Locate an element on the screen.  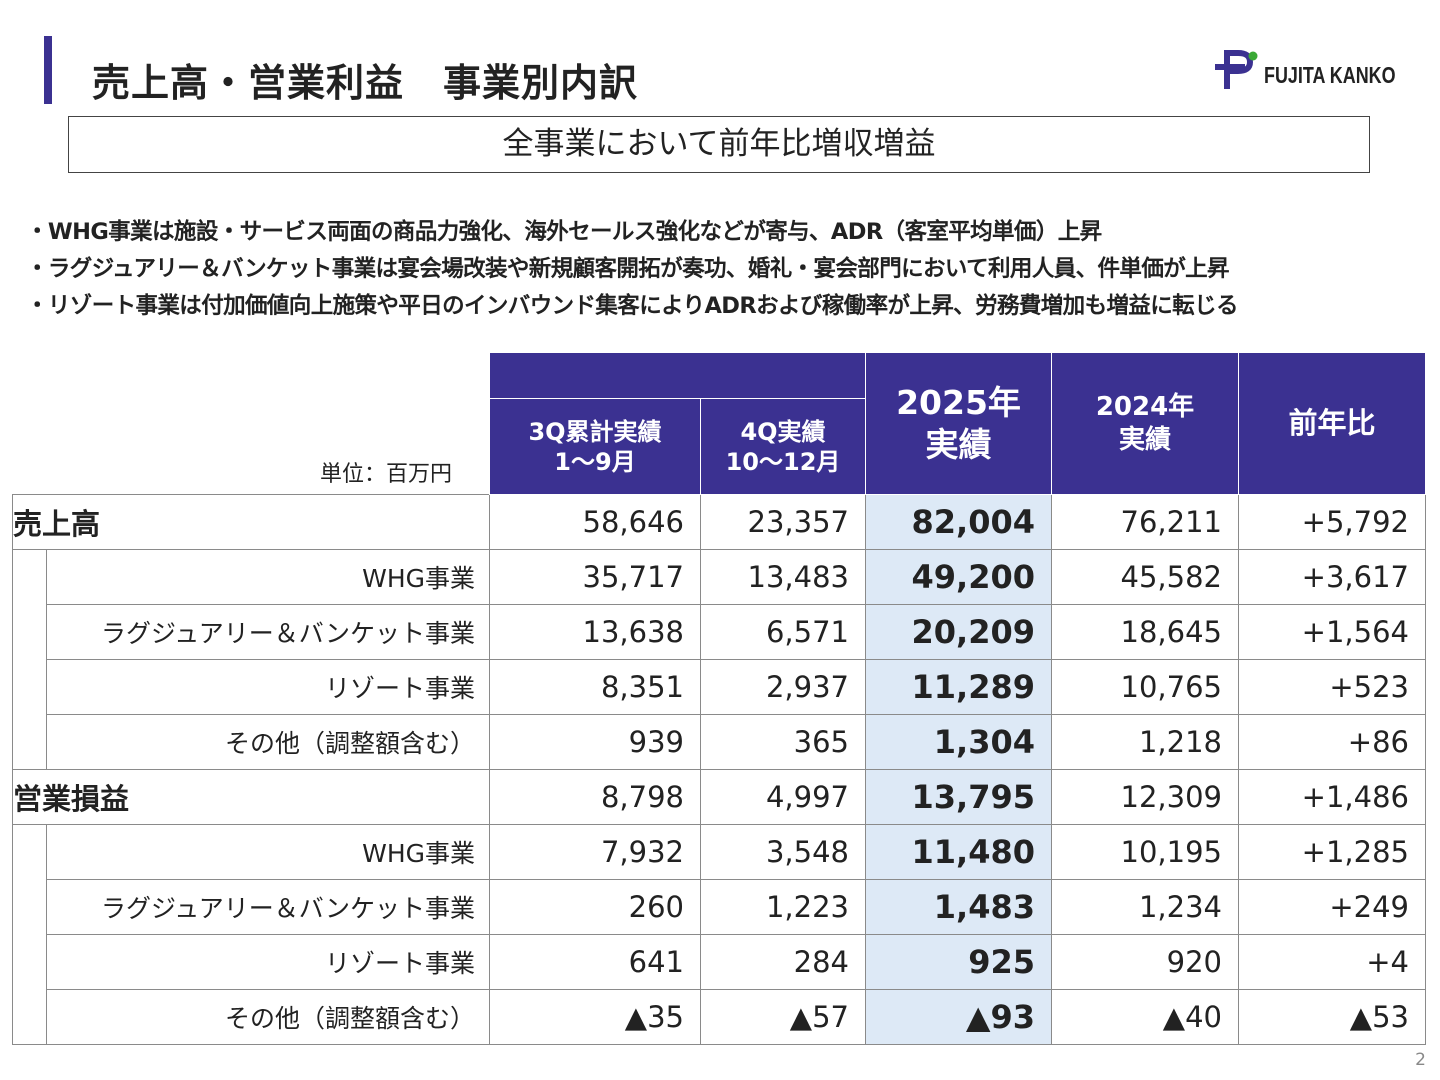
col-header-2024: 2024年 実績 is located at coordinates (1145, 423).